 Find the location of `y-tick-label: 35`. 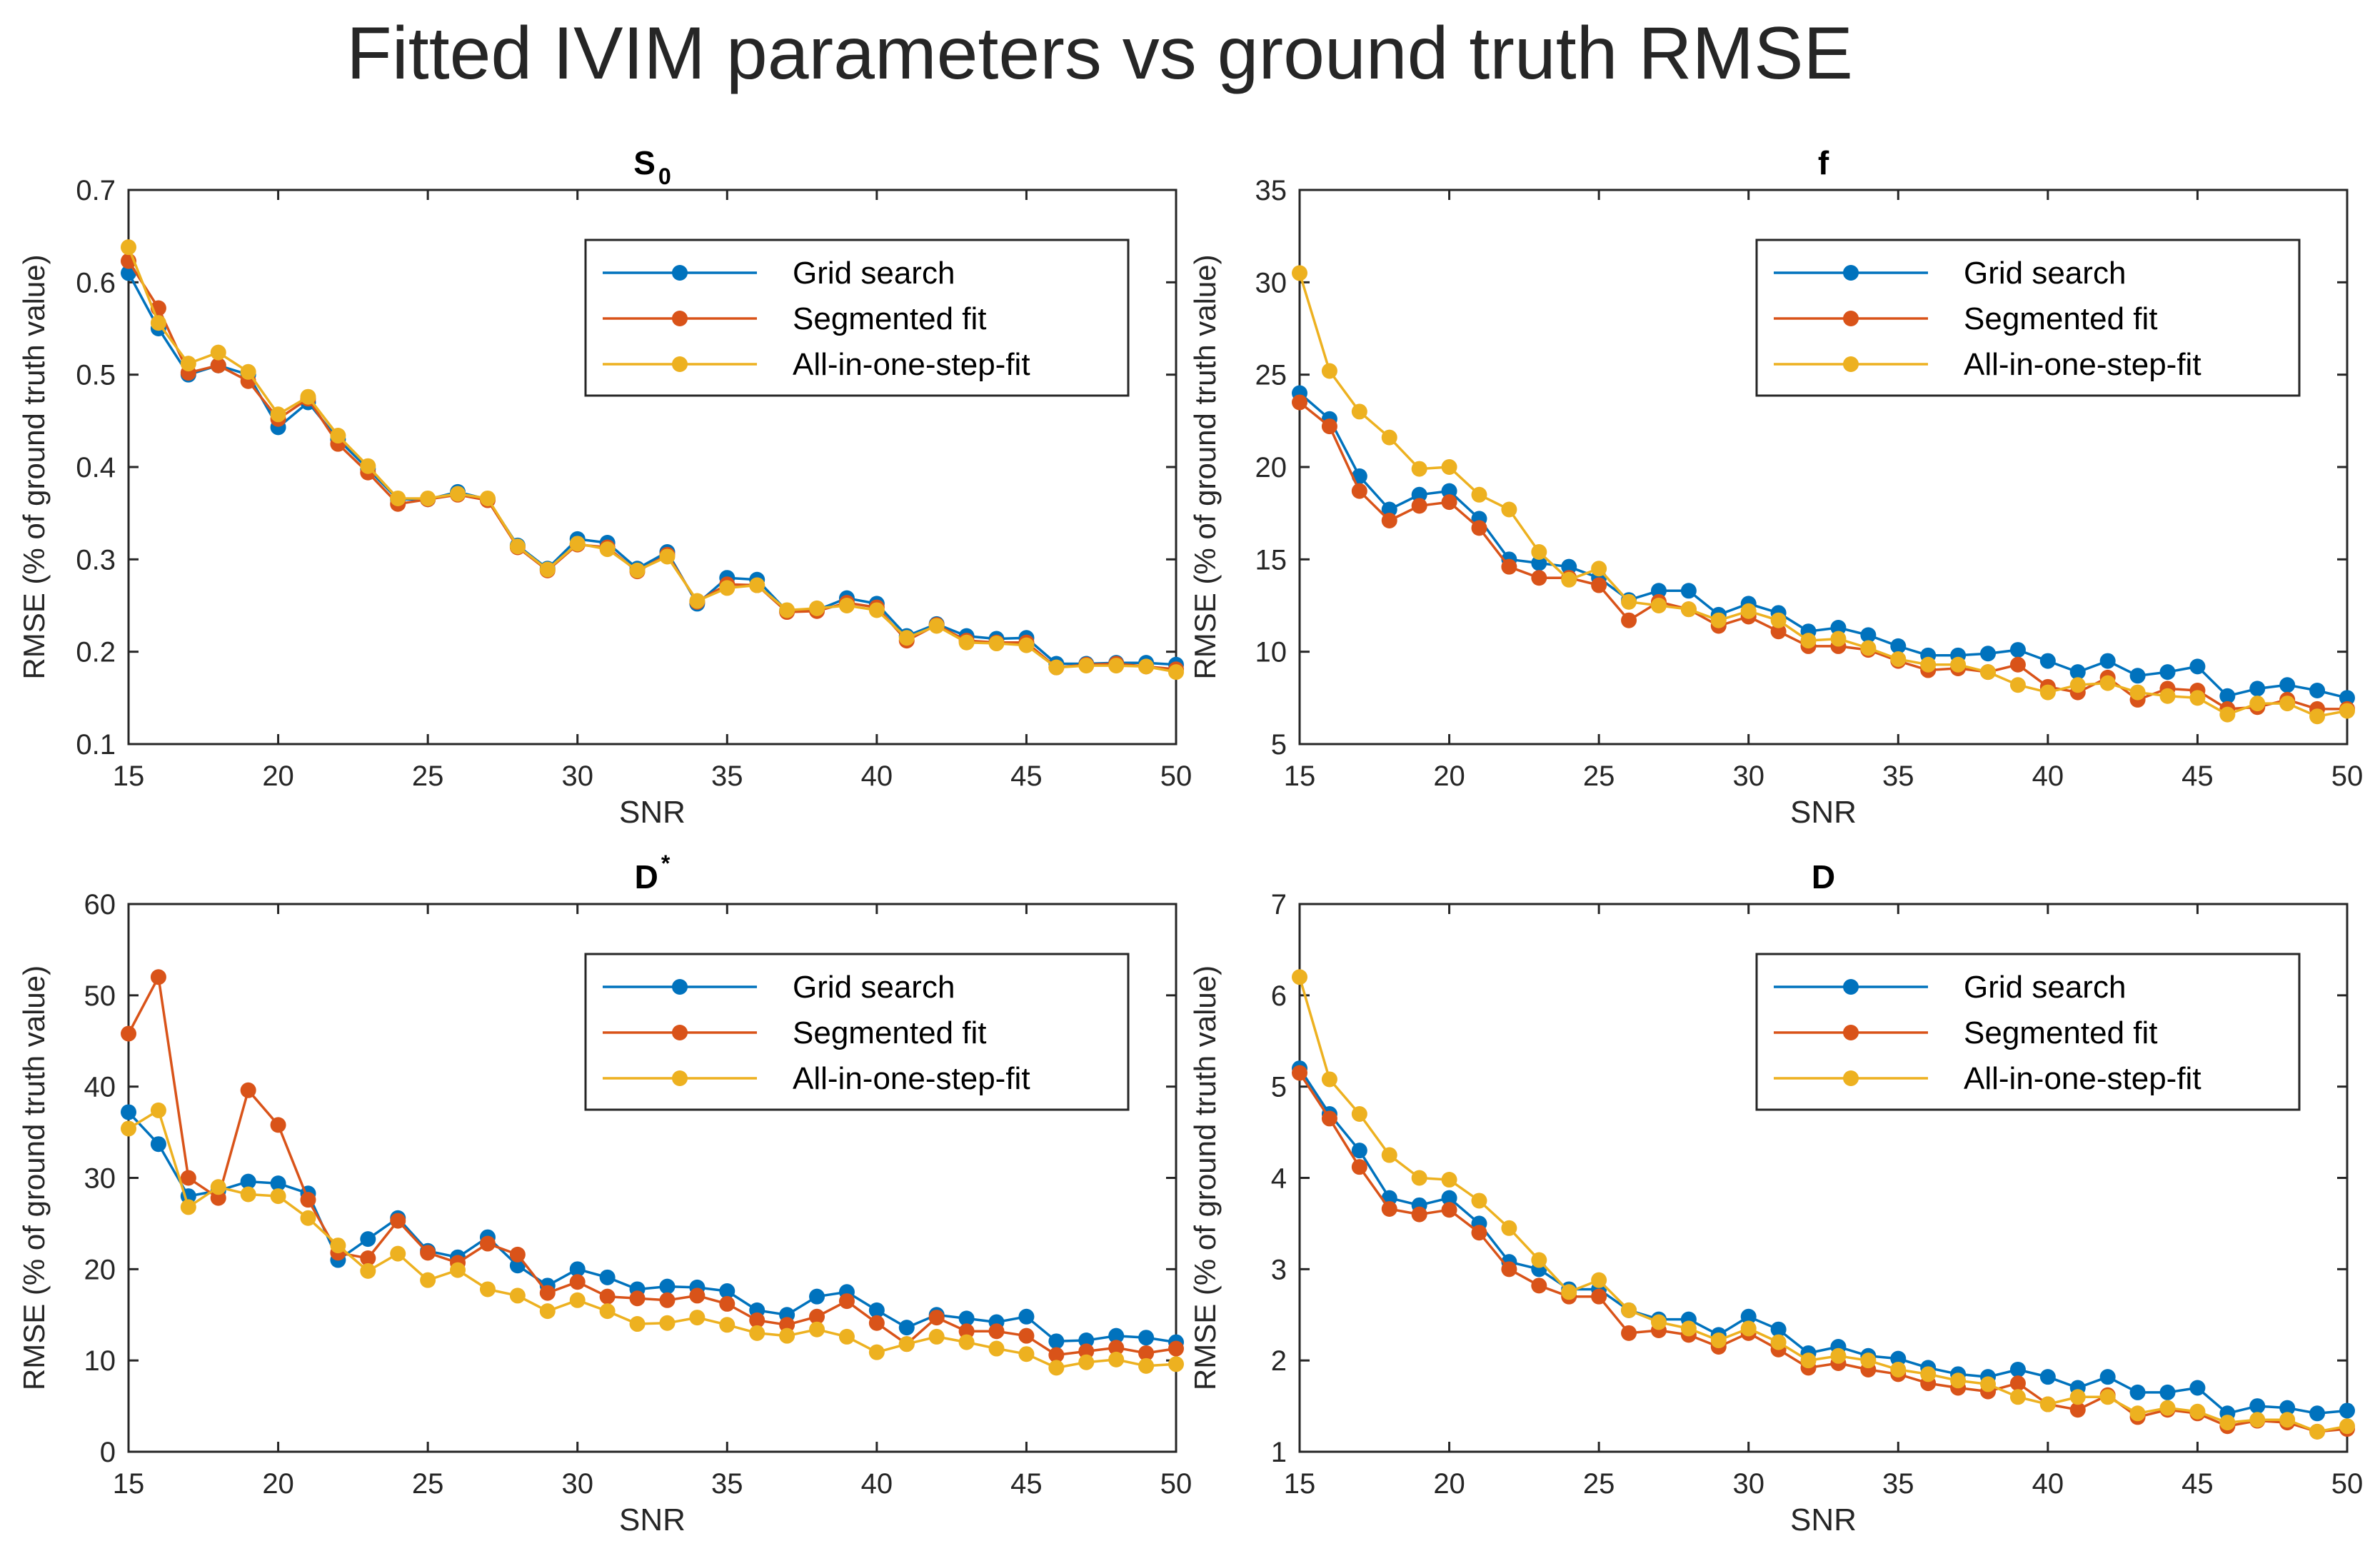

y-tick-label: 35 is located at coordinates (1271, 190).